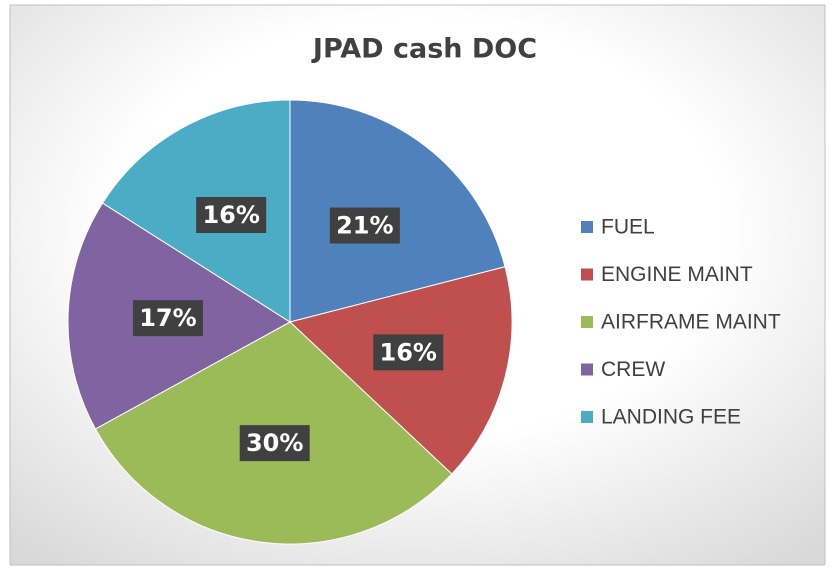 The width and height of the screenshot is (830, 573). I want to click on legend-label: ENGINE MAINT, so click(677, 274).